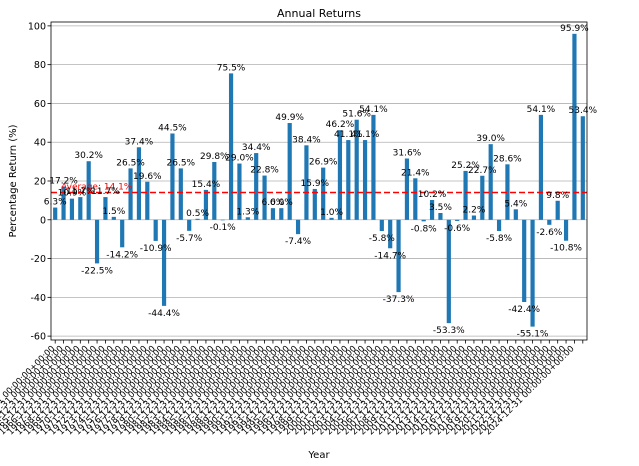 Image resolution: width=639 pixels, height=466 pixels. What do you see at coordinates (97, 187) in the screenshot?
I see `average-label: Average: 14.1%` at bounding box center [97, 187].